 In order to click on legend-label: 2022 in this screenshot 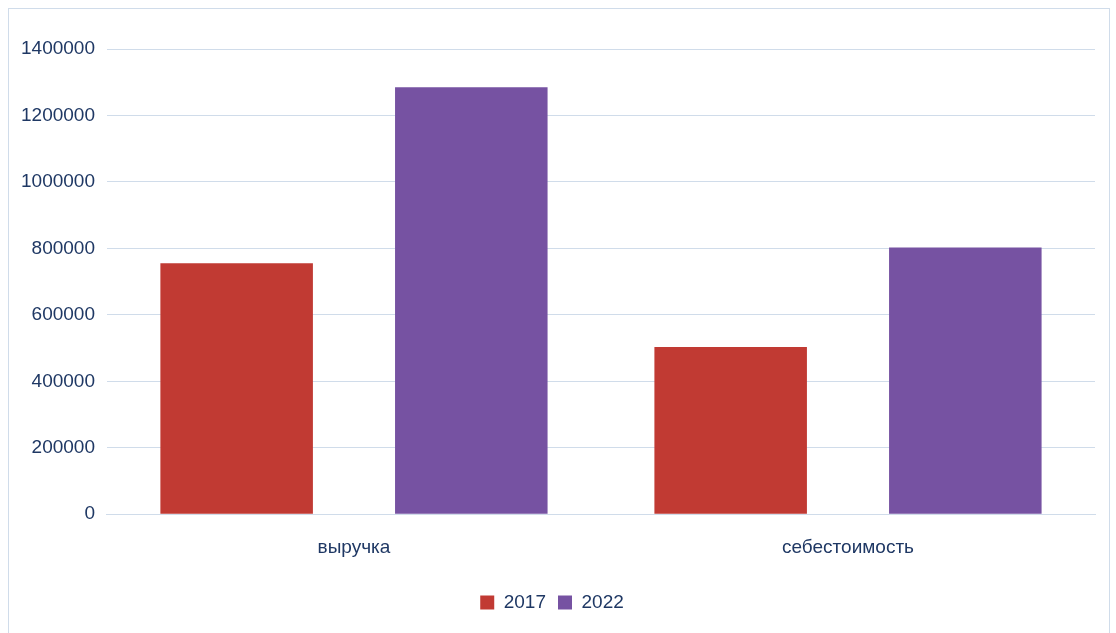, I will do `click(602, 601)`.